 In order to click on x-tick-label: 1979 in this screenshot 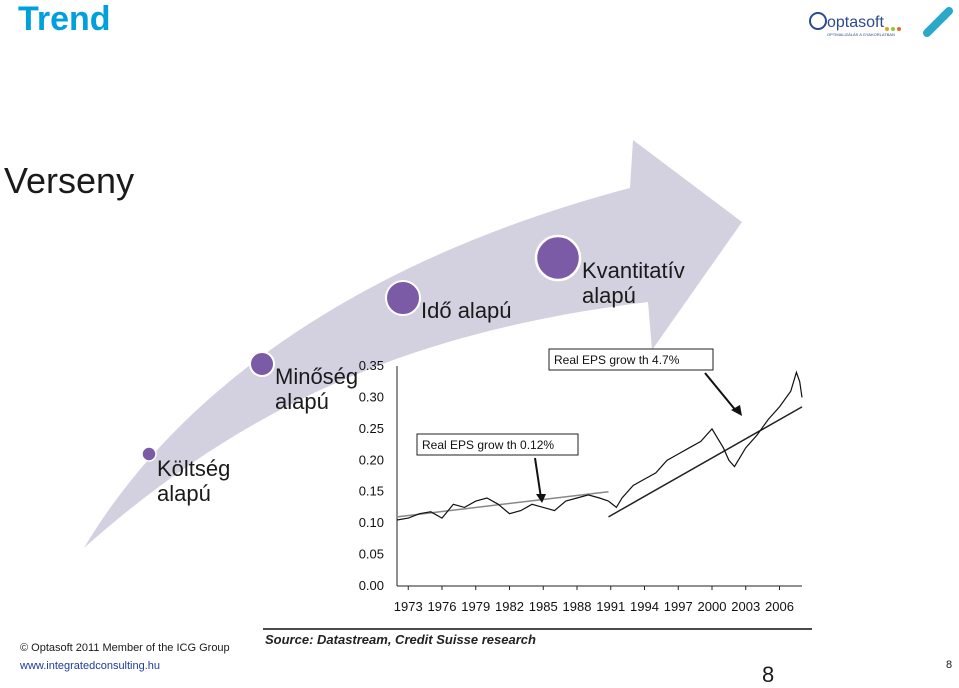, I will do `click(475, 606)`.